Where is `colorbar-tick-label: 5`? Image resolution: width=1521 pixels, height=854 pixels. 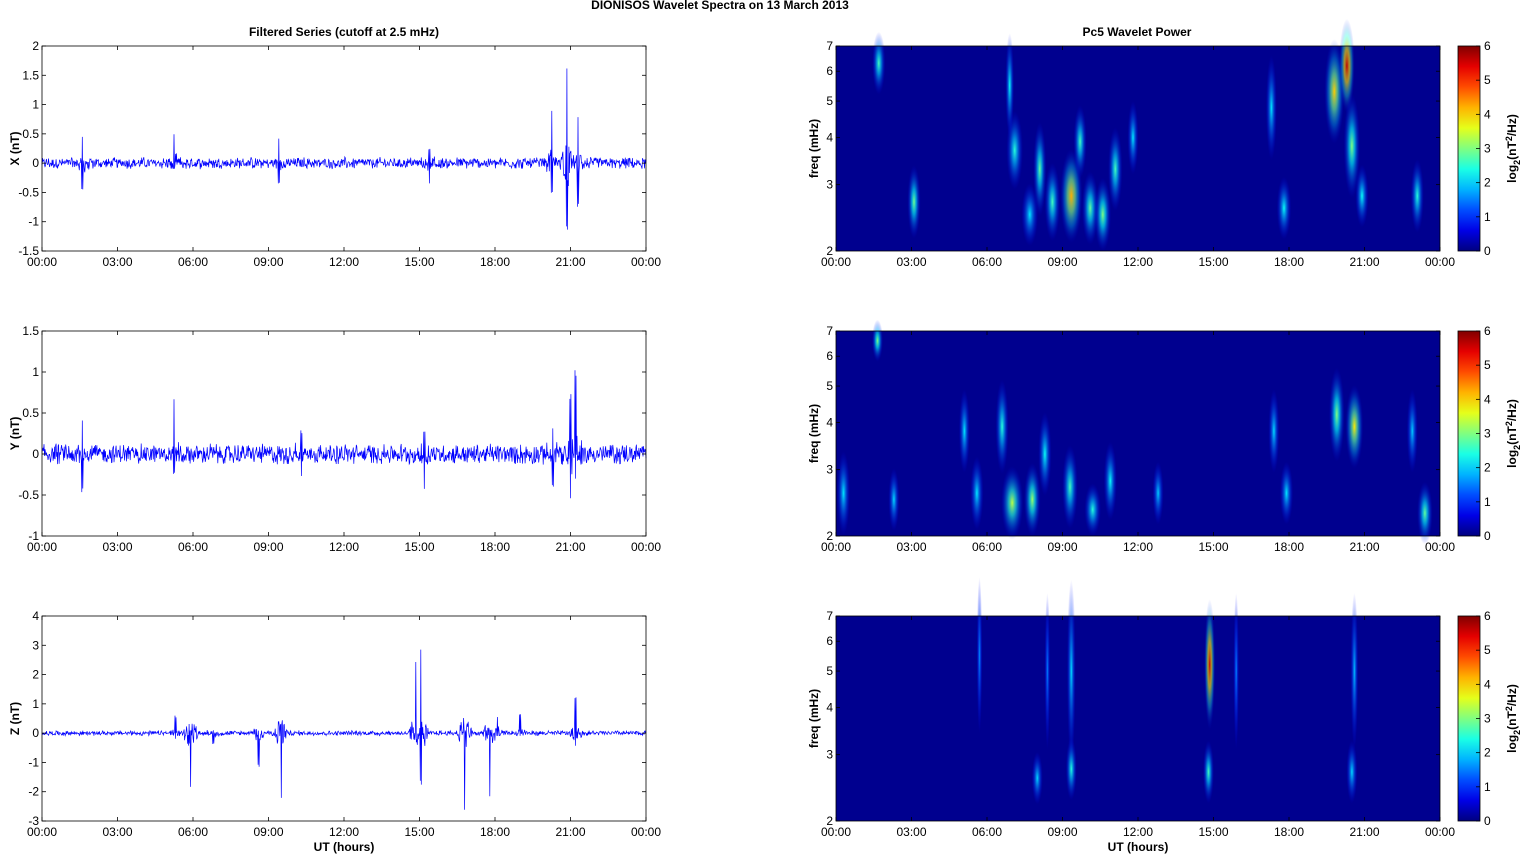
colorbar-tick-label: 5 is located at coordinates (1487, 365).